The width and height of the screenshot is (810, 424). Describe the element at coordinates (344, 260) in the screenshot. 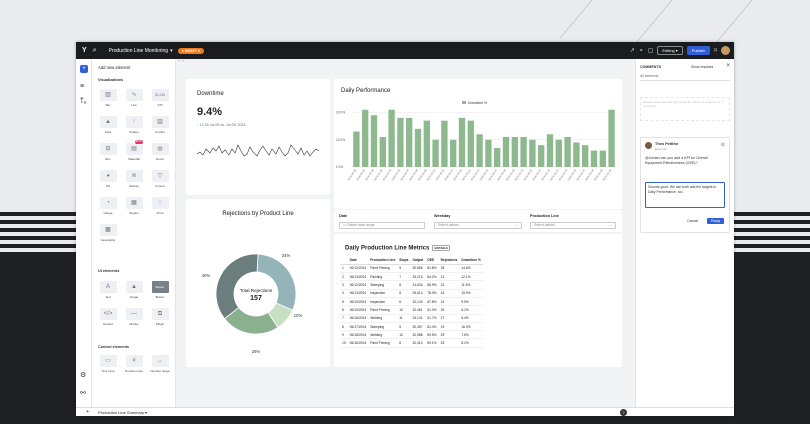

I see `column-header` at that location.